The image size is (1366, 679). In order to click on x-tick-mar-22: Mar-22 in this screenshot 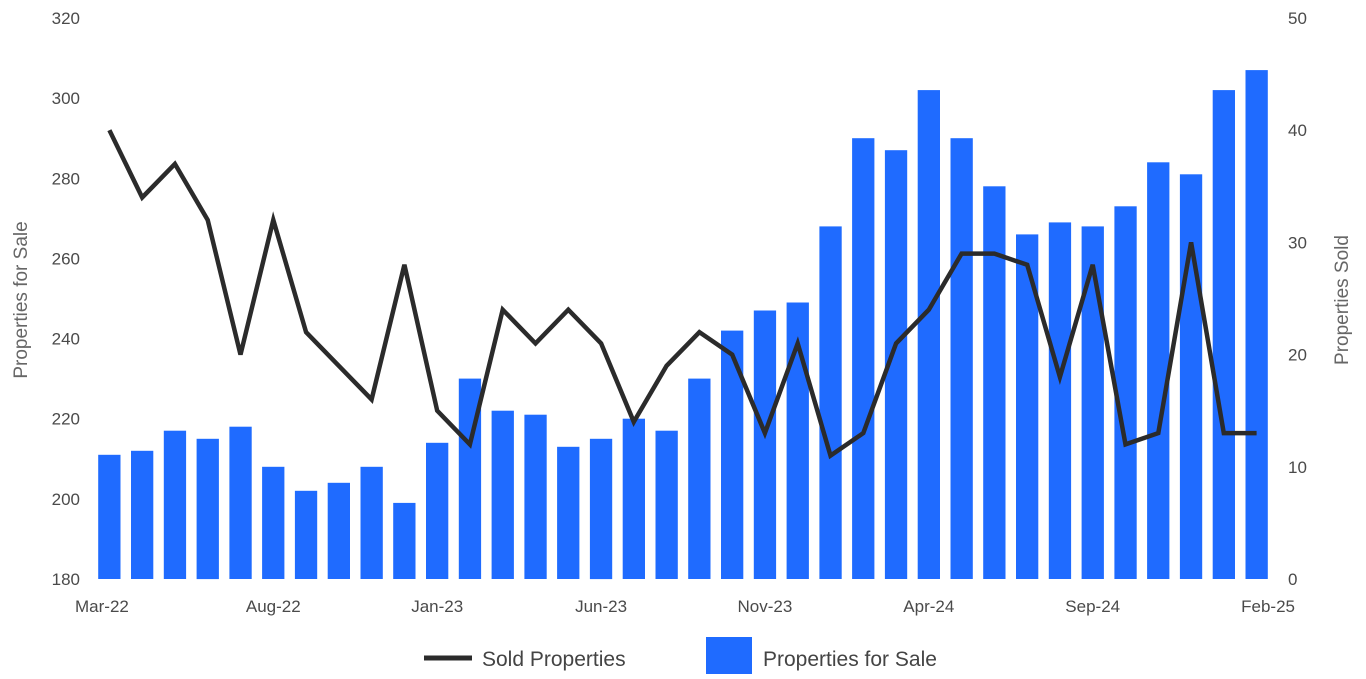, I will do `click(102, 606)`.